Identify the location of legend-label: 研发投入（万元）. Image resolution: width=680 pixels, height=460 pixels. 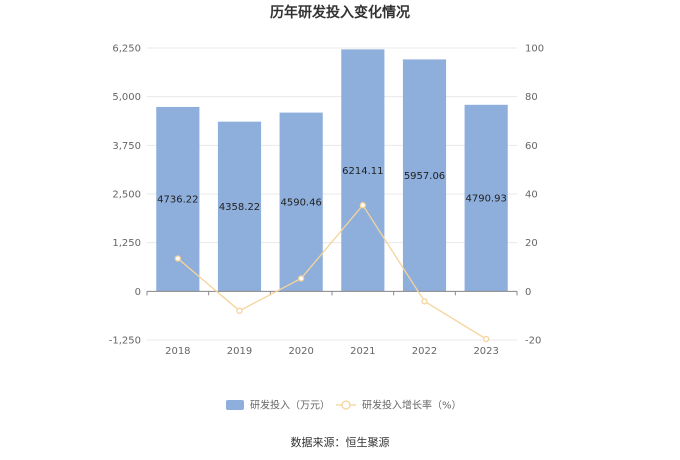
(290, 405).